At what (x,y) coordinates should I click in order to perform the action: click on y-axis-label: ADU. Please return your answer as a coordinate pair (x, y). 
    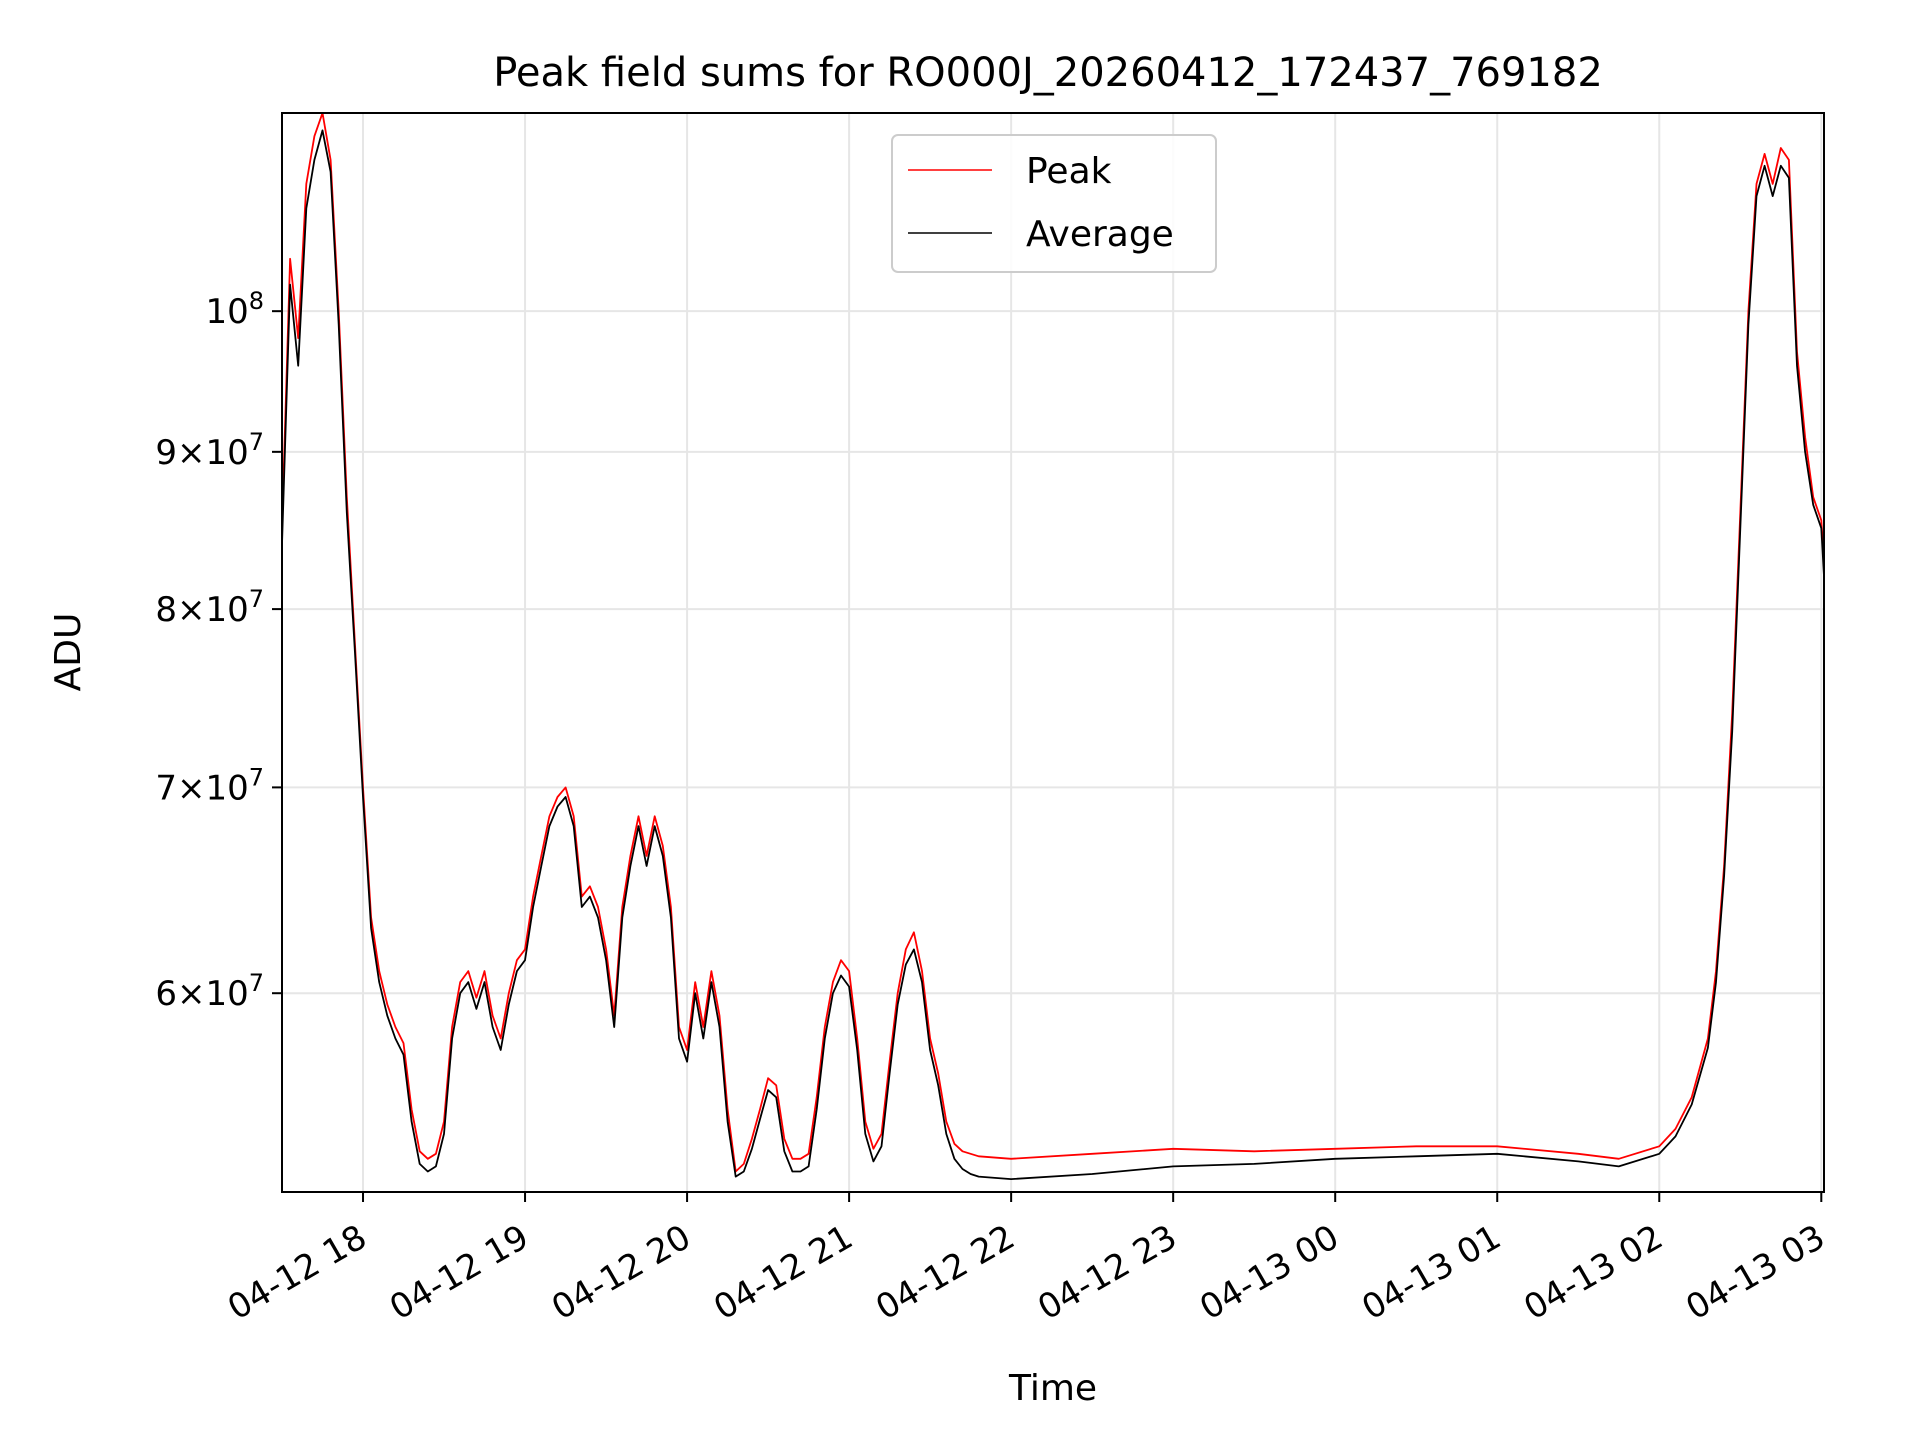
    Looking at the image, I should click on (68, 652).